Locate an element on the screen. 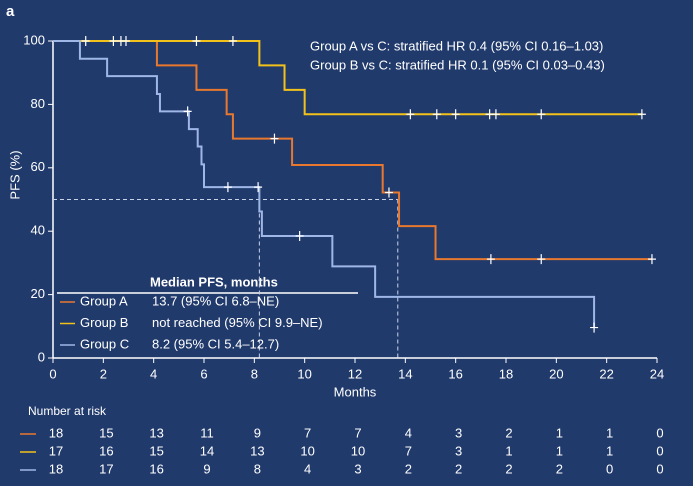 The height and width of the screenshot is (486, 693). legend-title: Median PFS, months is located at coordinates (214, 281).